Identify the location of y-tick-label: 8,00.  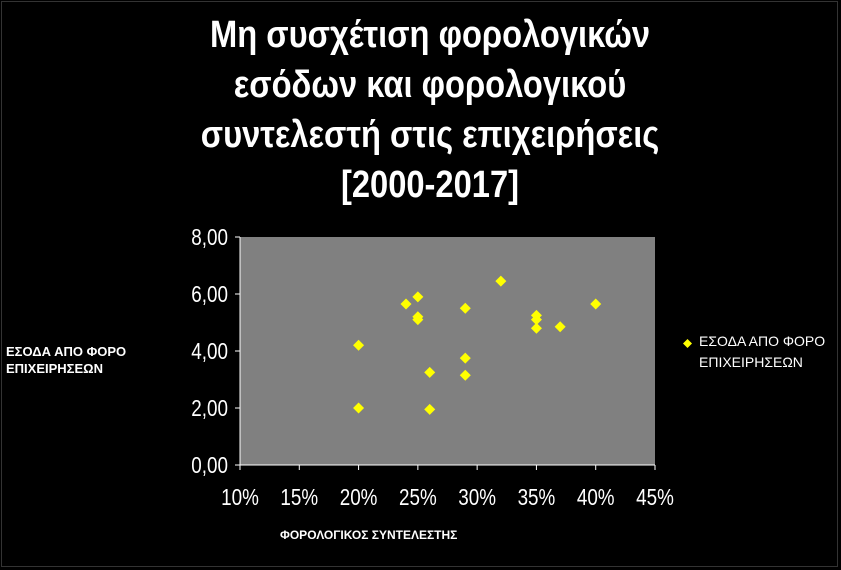
(209, 237).